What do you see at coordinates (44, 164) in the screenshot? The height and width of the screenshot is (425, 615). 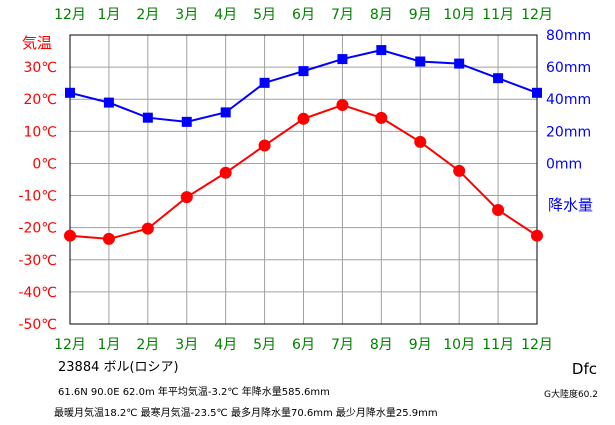 I see `temperature-tick-label: 0℃` at bounding box center [44, 164].